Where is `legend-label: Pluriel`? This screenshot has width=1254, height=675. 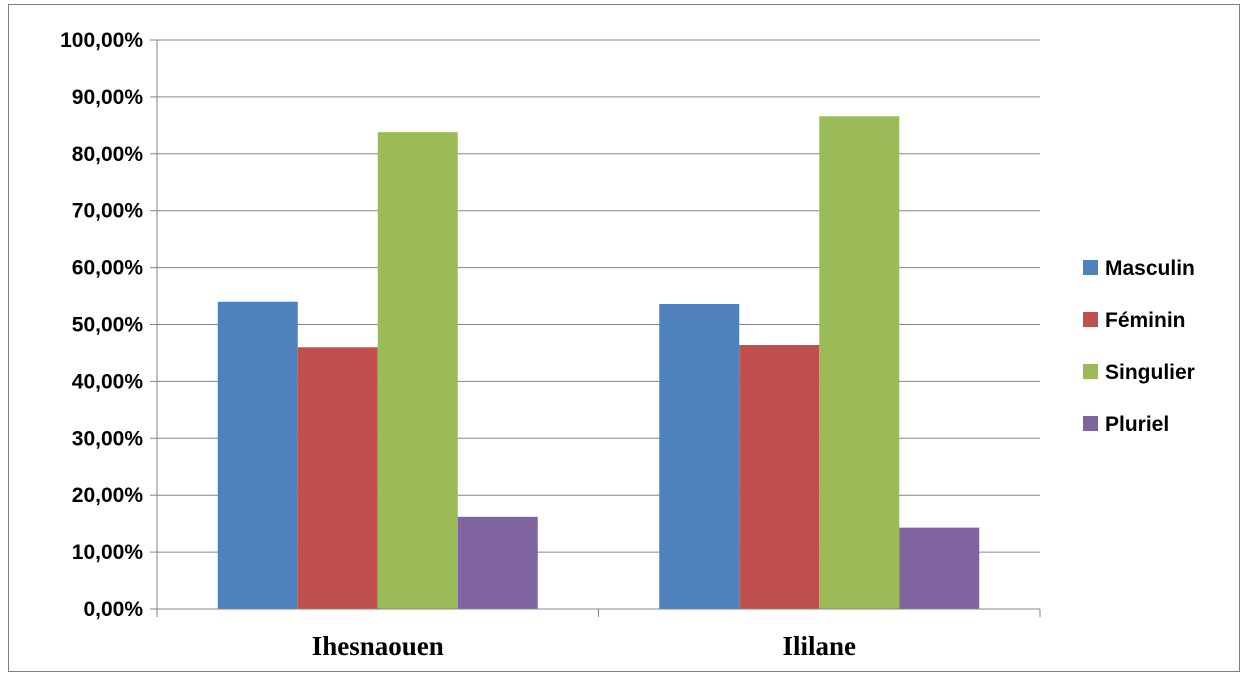
legend-label: Pluriel is located at coordinates (1137, 424).